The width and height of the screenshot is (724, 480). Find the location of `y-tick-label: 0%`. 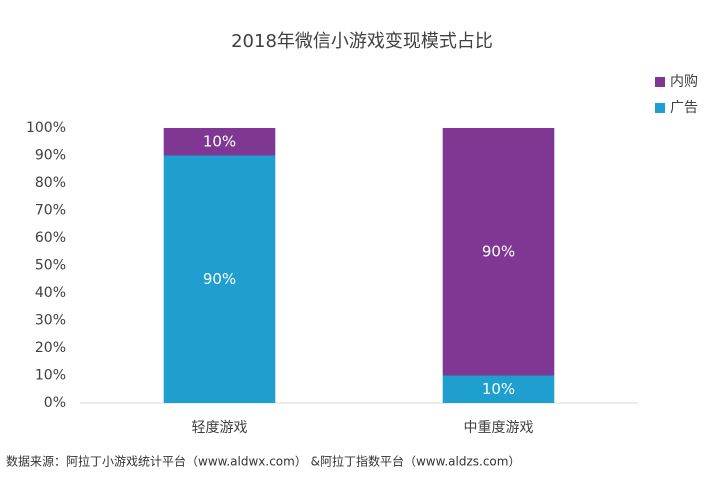

y-tick-label: 0% is located at coordinates (55, 403).